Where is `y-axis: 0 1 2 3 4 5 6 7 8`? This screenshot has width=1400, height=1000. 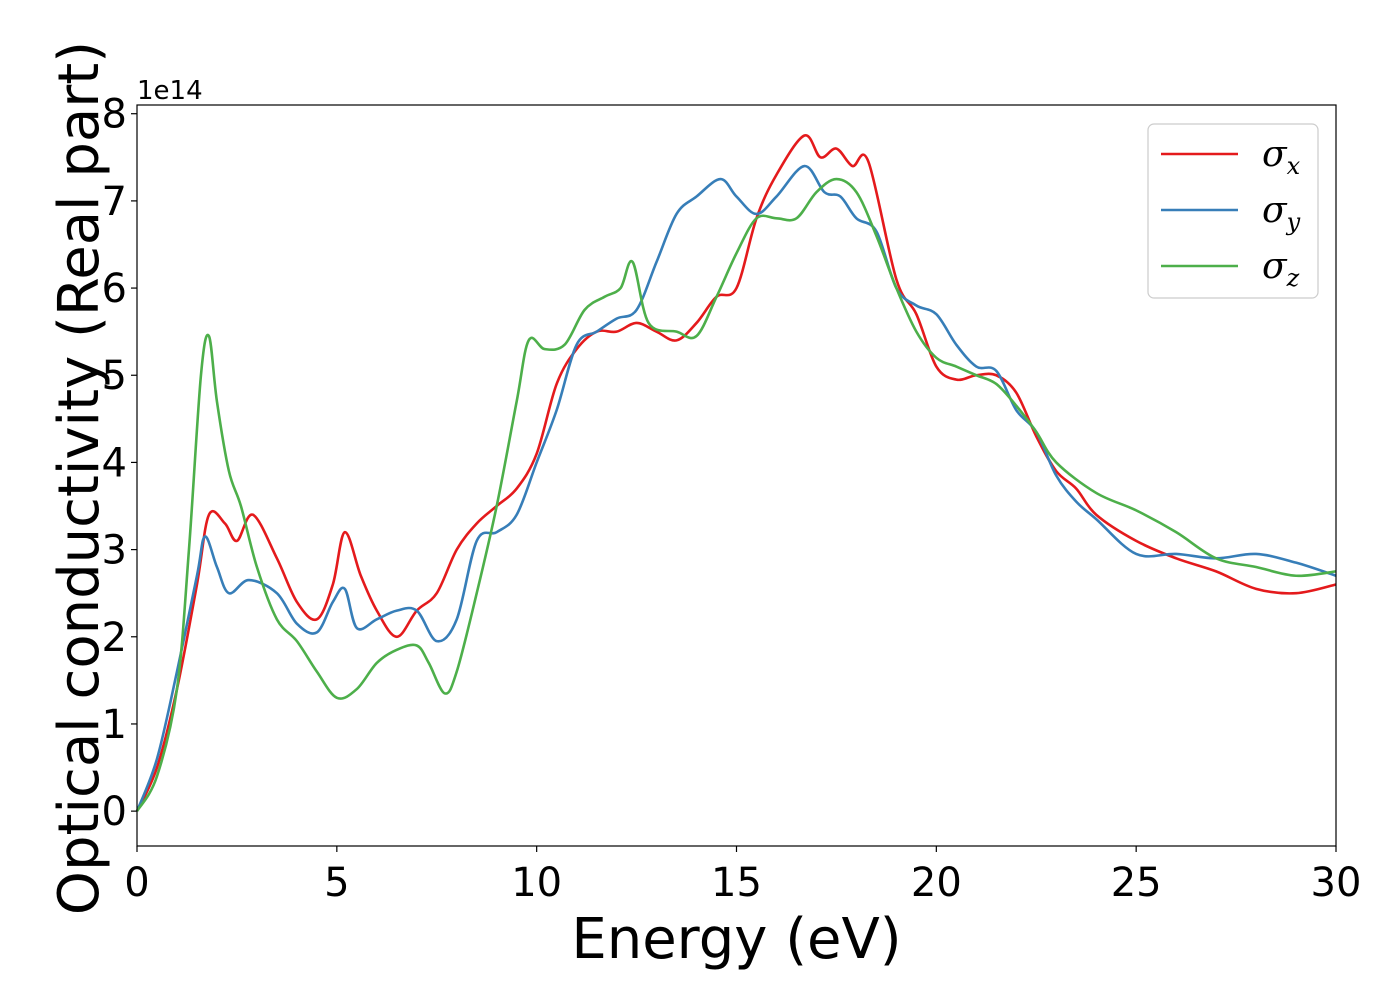 y-axis: 0 1 2 3 4 5 6 7 8 is located at coordinates (119, 463).